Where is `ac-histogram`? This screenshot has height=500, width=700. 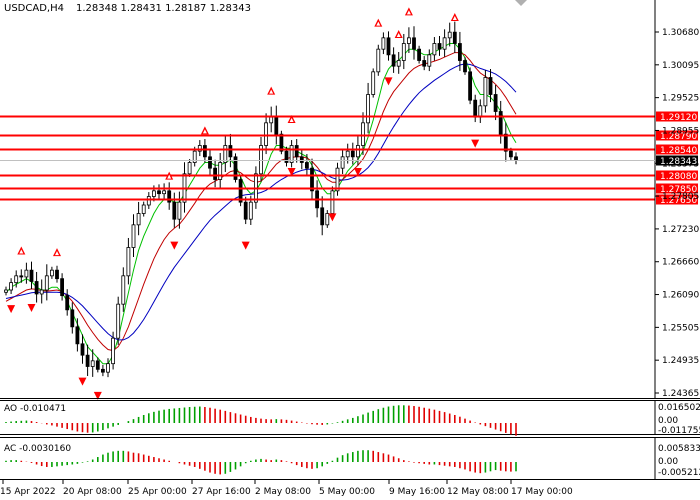
ac-histogram is located at coordinates (261, 462).